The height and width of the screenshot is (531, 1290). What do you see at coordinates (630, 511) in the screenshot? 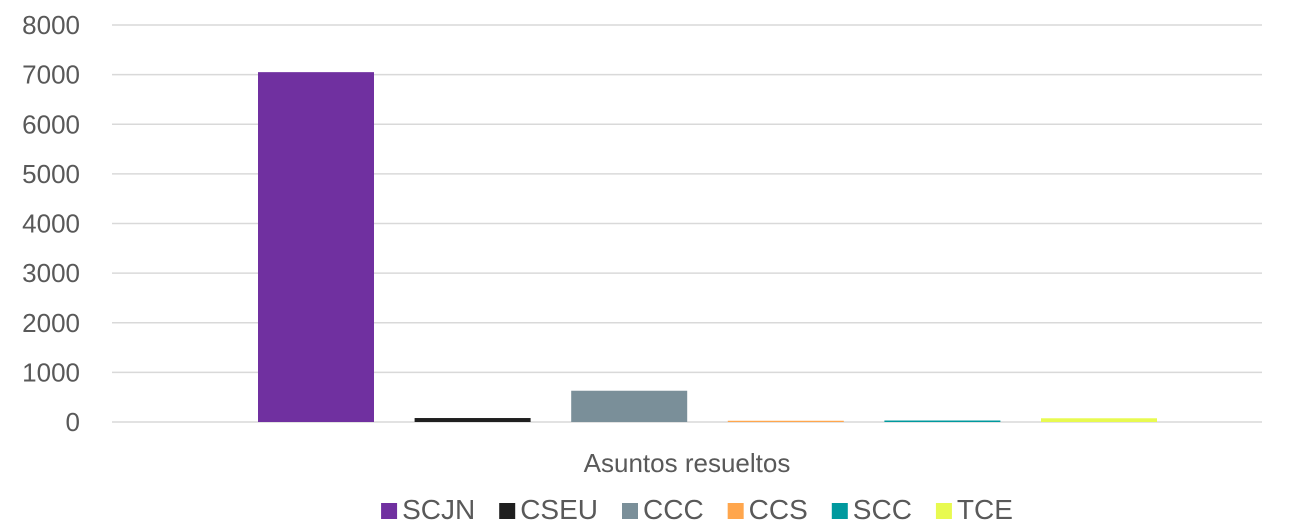
I see `legend-swatch-ccc` at bounding box center [630, 511].